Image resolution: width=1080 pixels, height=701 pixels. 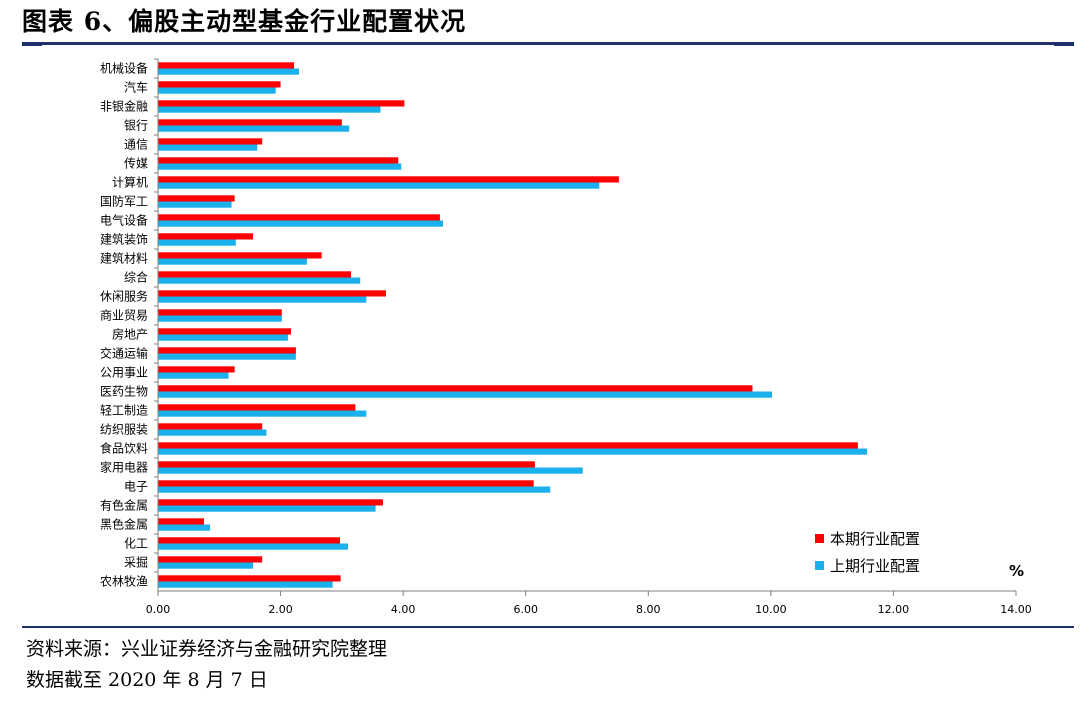 What do you see at coordinates (124, 315) in the screenshot?
I see `category-label-13: 商业贸易` at bounding box center [124, 315].